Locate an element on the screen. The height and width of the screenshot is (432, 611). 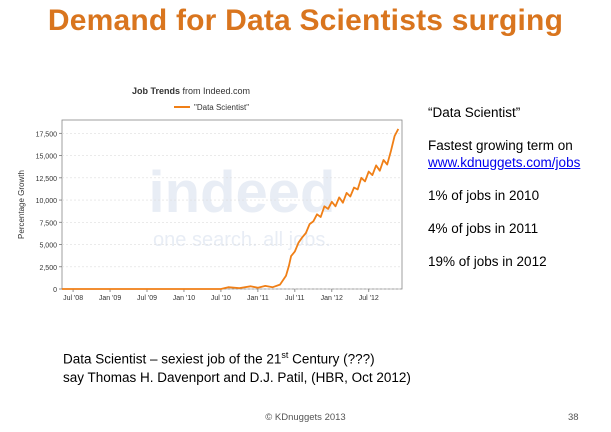
x-tick-label: Jul '10 is located at coordinates (221, 298).